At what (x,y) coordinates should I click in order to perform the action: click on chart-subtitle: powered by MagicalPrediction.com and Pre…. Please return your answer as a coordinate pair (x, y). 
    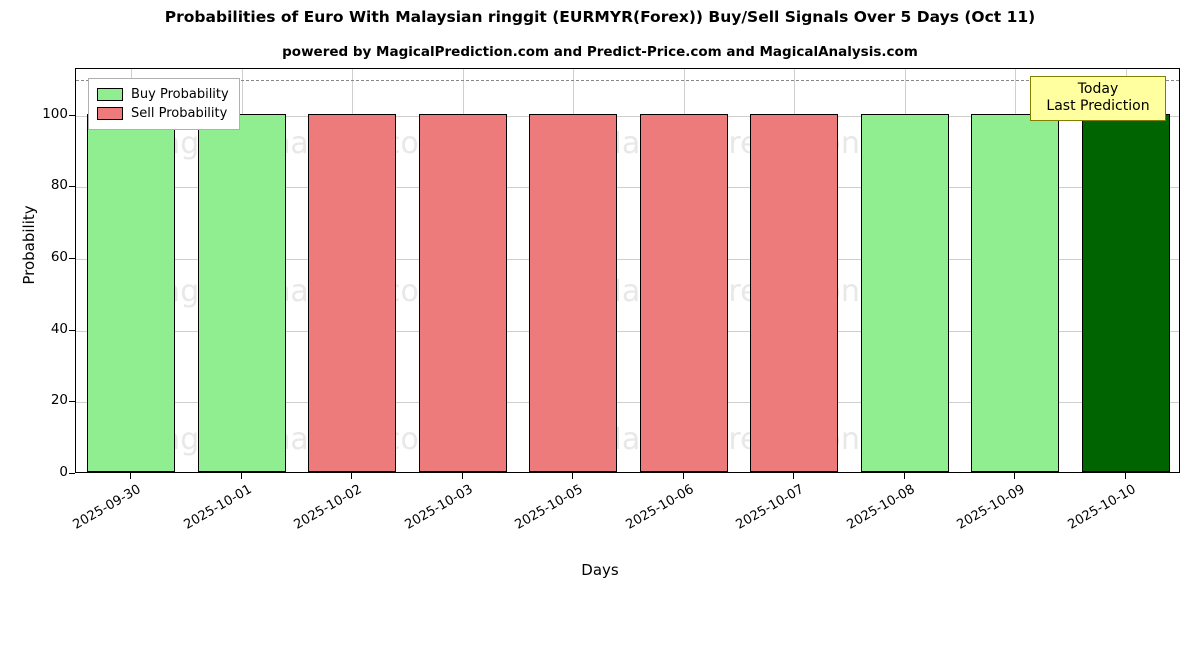
    Looking at the image, I should click on (600, 52).